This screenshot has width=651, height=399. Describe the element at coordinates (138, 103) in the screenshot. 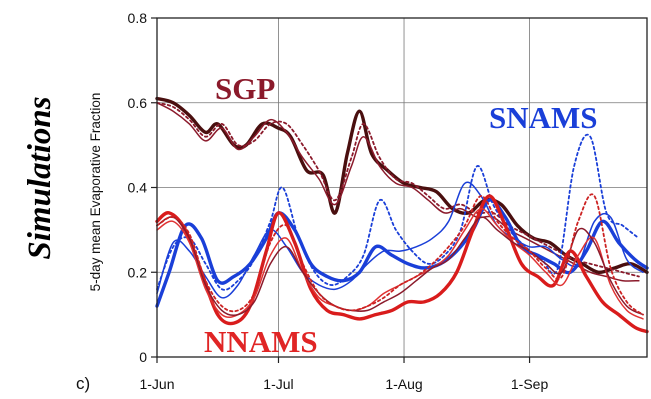

I see `y-tick-label: 0.6` at that location.